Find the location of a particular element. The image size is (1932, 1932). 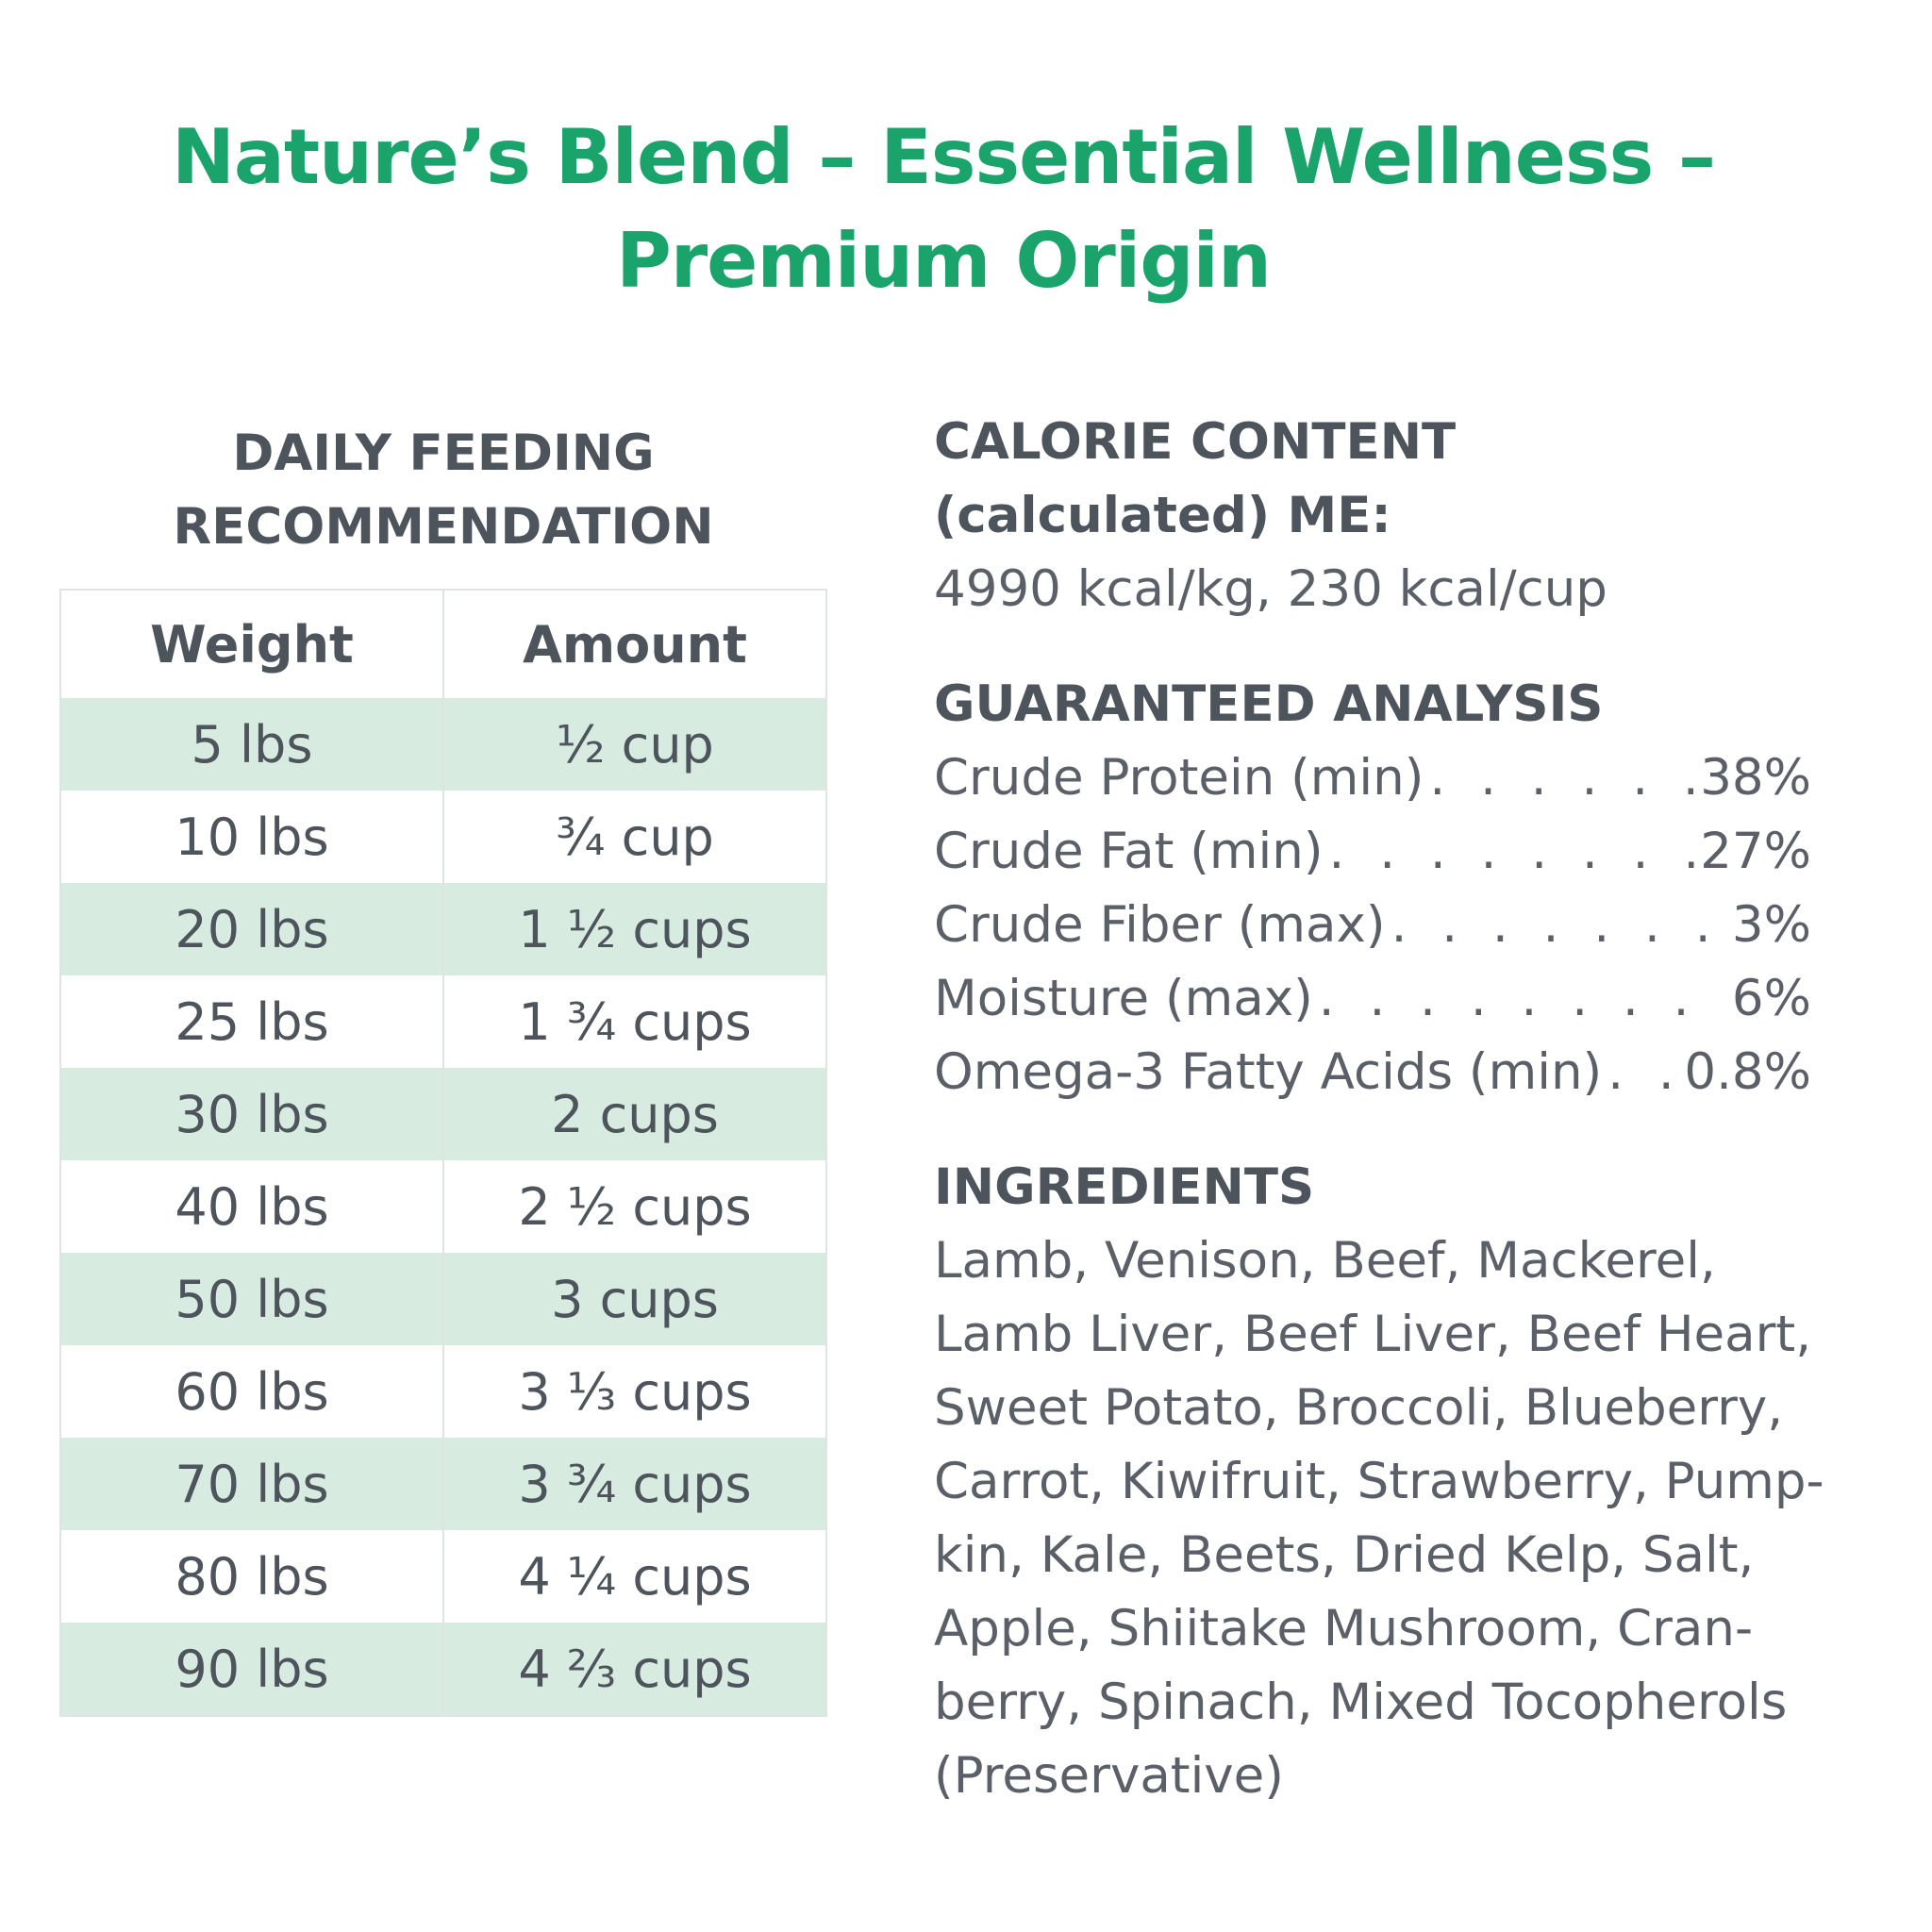

amount-column-header: Amount is located at coordinates (635, 644).